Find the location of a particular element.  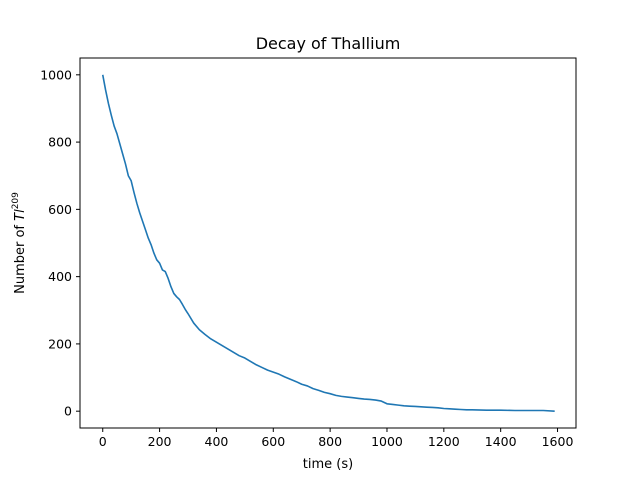

x-tick-label: 800 is located at coordinates (330, 441).